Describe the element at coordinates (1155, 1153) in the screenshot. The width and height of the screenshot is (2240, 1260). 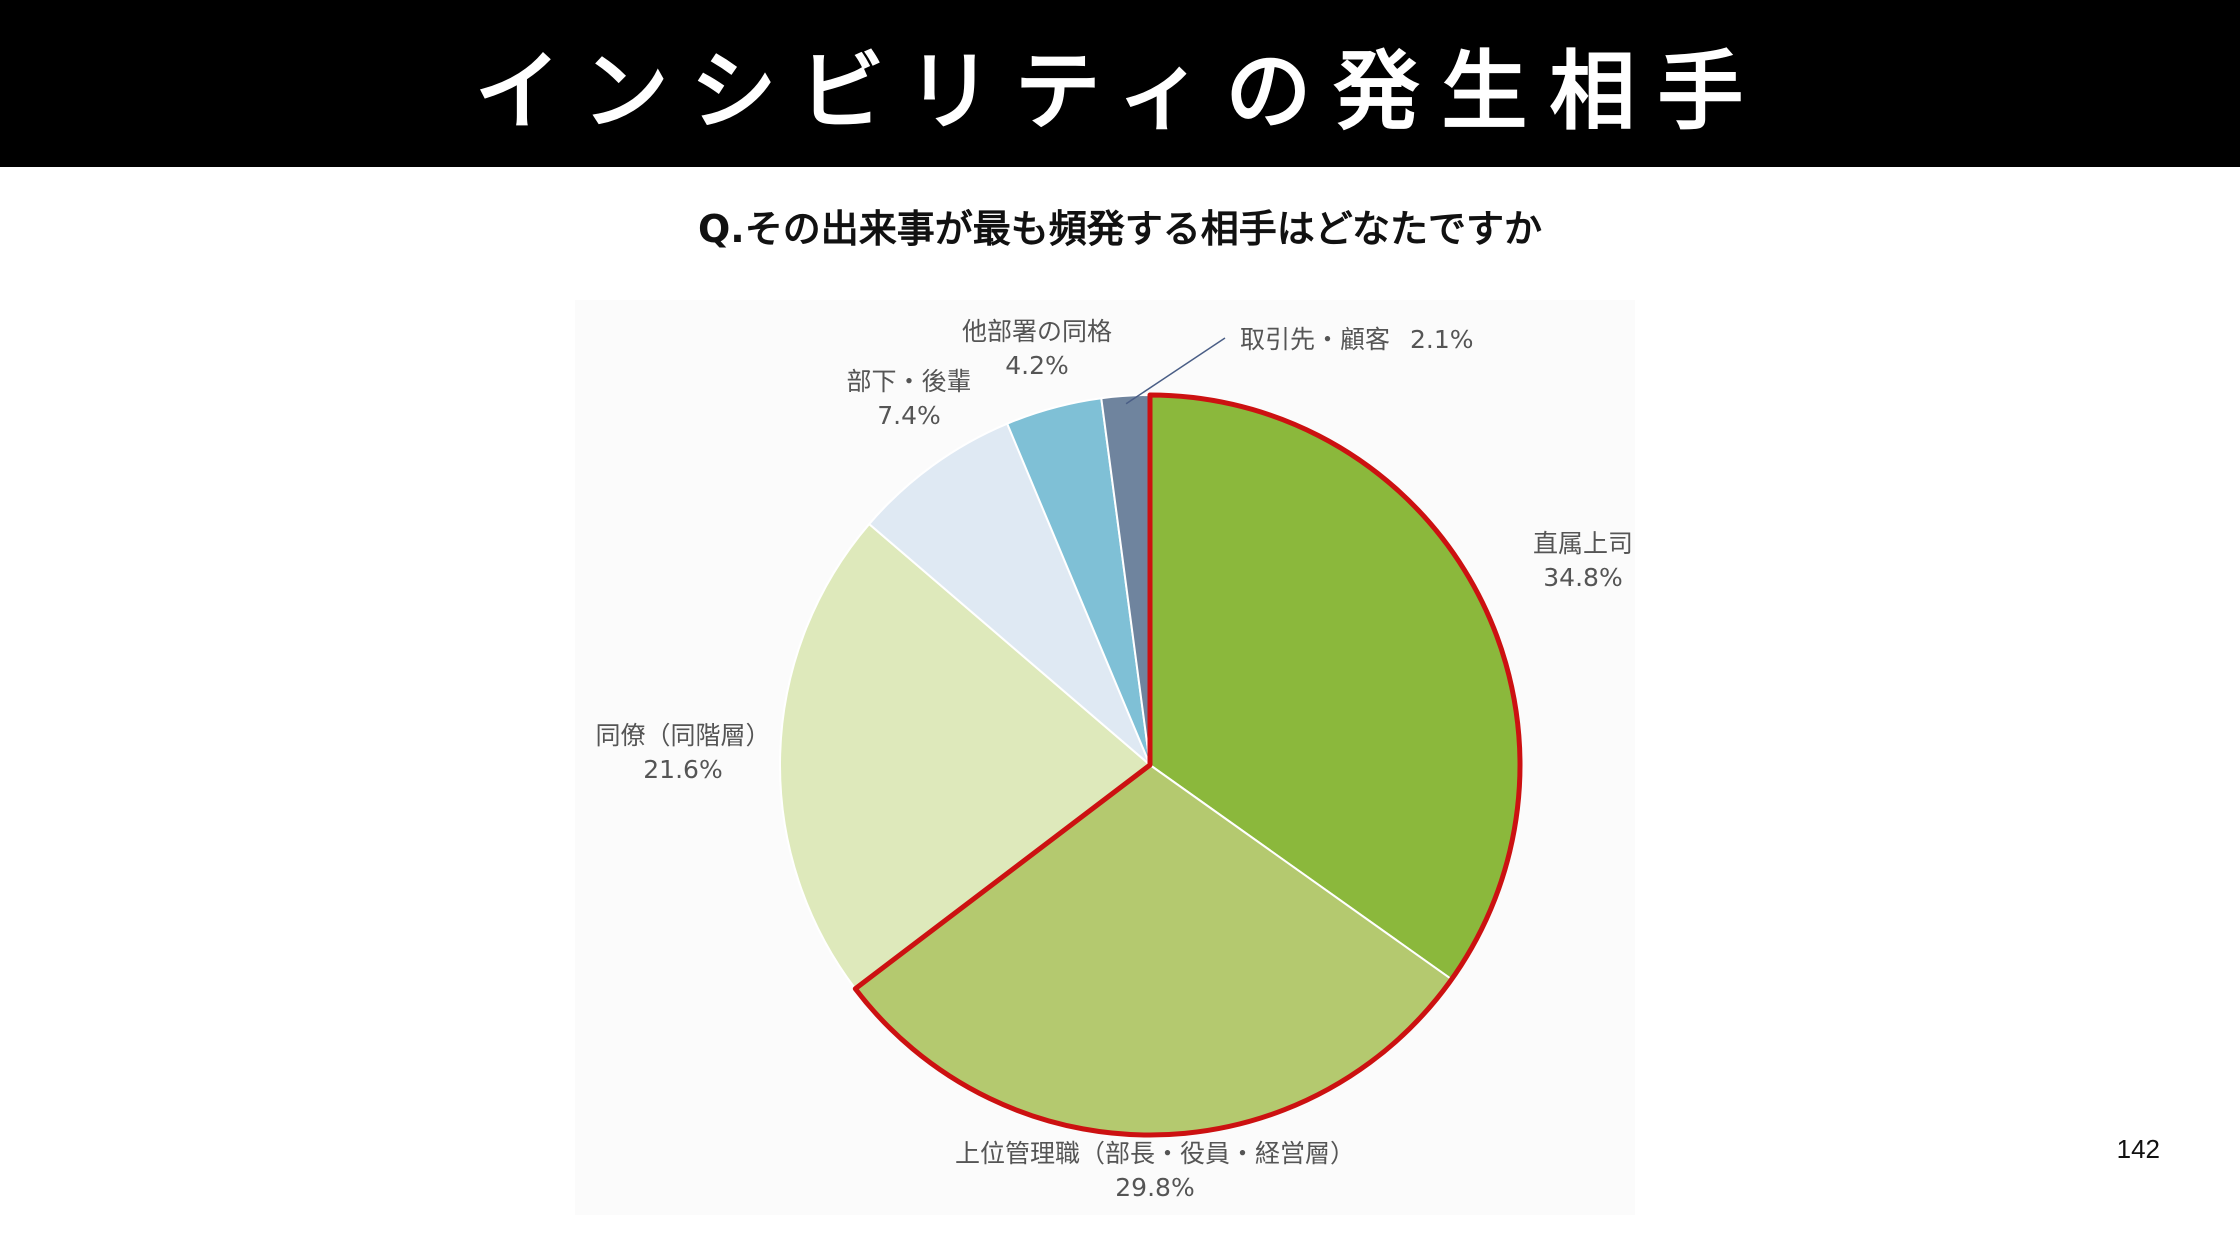
I see `slice-label-senior-management: 上位管理職（部長・役員・経営層）` at that location.